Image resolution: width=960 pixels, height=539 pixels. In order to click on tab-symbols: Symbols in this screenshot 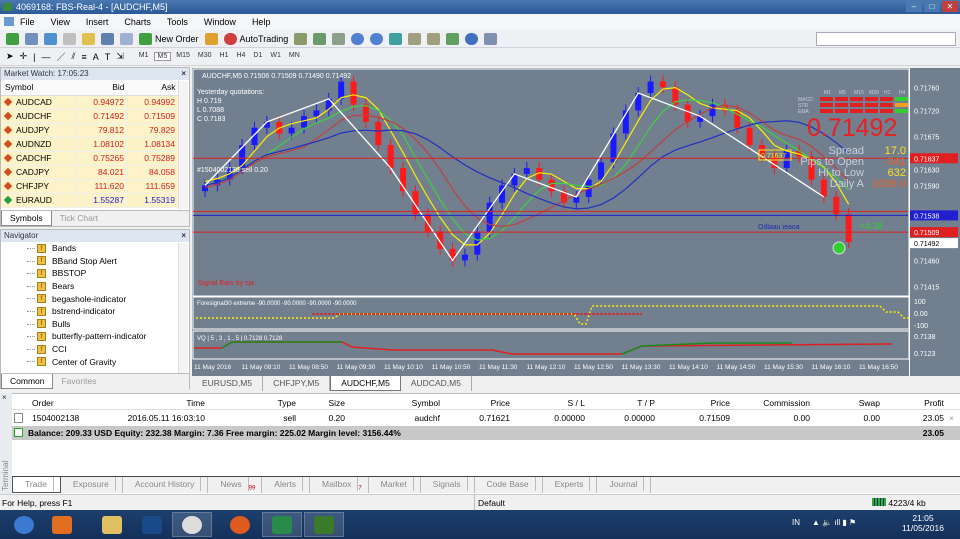, I will do `click(26, 218)`.